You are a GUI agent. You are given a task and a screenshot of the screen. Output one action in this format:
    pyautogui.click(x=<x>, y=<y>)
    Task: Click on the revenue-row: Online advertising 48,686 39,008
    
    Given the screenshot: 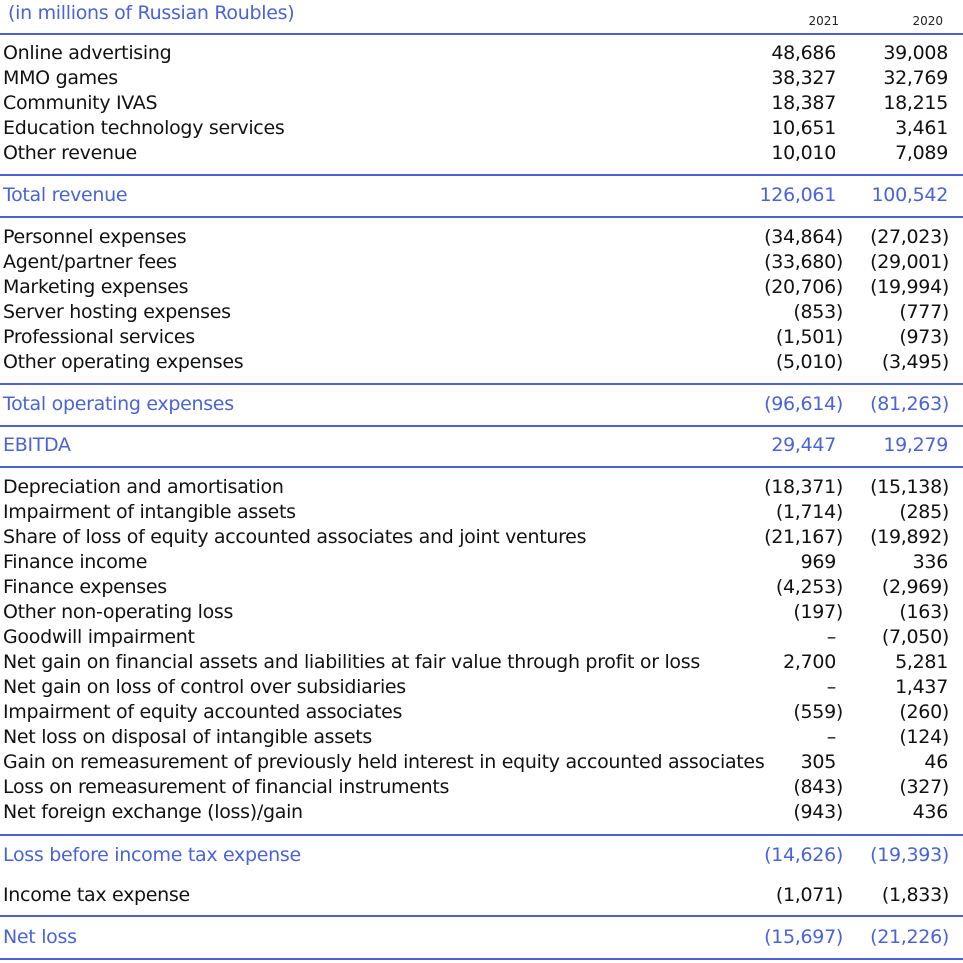 What is the action you would take?
    pyautogui.click(x=481, y=53)
    